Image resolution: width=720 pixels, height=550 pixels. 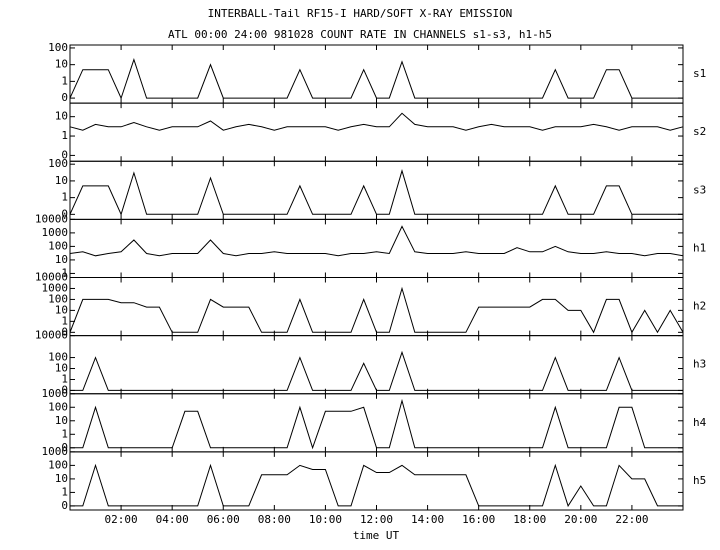 I want to click on x-tick-label: 14:00, so click(x=427, y=519).